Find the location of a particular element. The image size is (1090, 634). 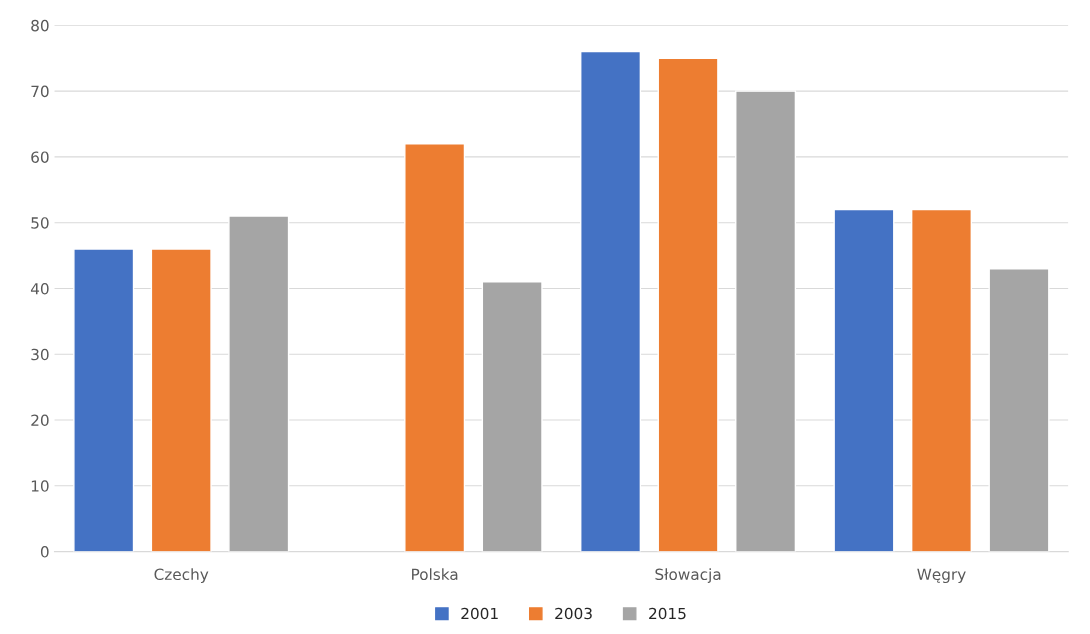

legend-label: 2001 is located at coordinates (479, 613).